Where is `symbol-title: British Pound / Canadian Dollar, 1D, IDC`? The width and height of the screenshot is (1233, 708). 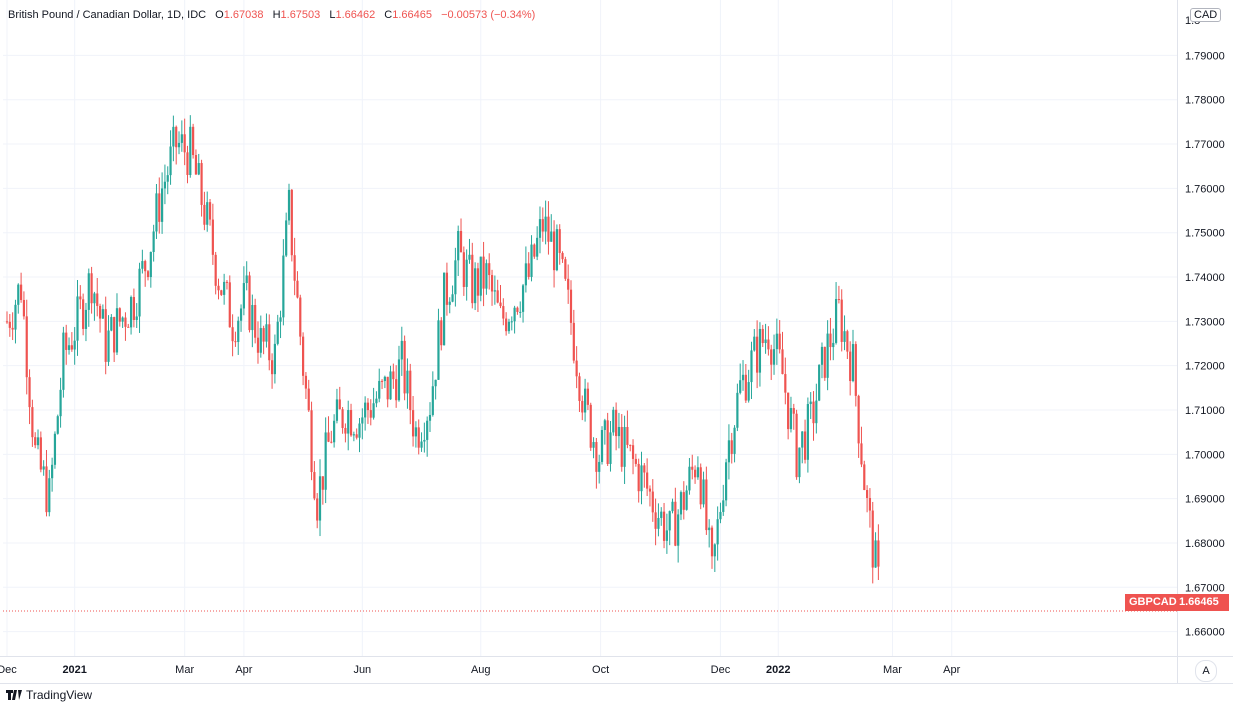
symbol-title: British Pound / Canadian Dollar, 1D, IDC is located at coordinates (107, 15).